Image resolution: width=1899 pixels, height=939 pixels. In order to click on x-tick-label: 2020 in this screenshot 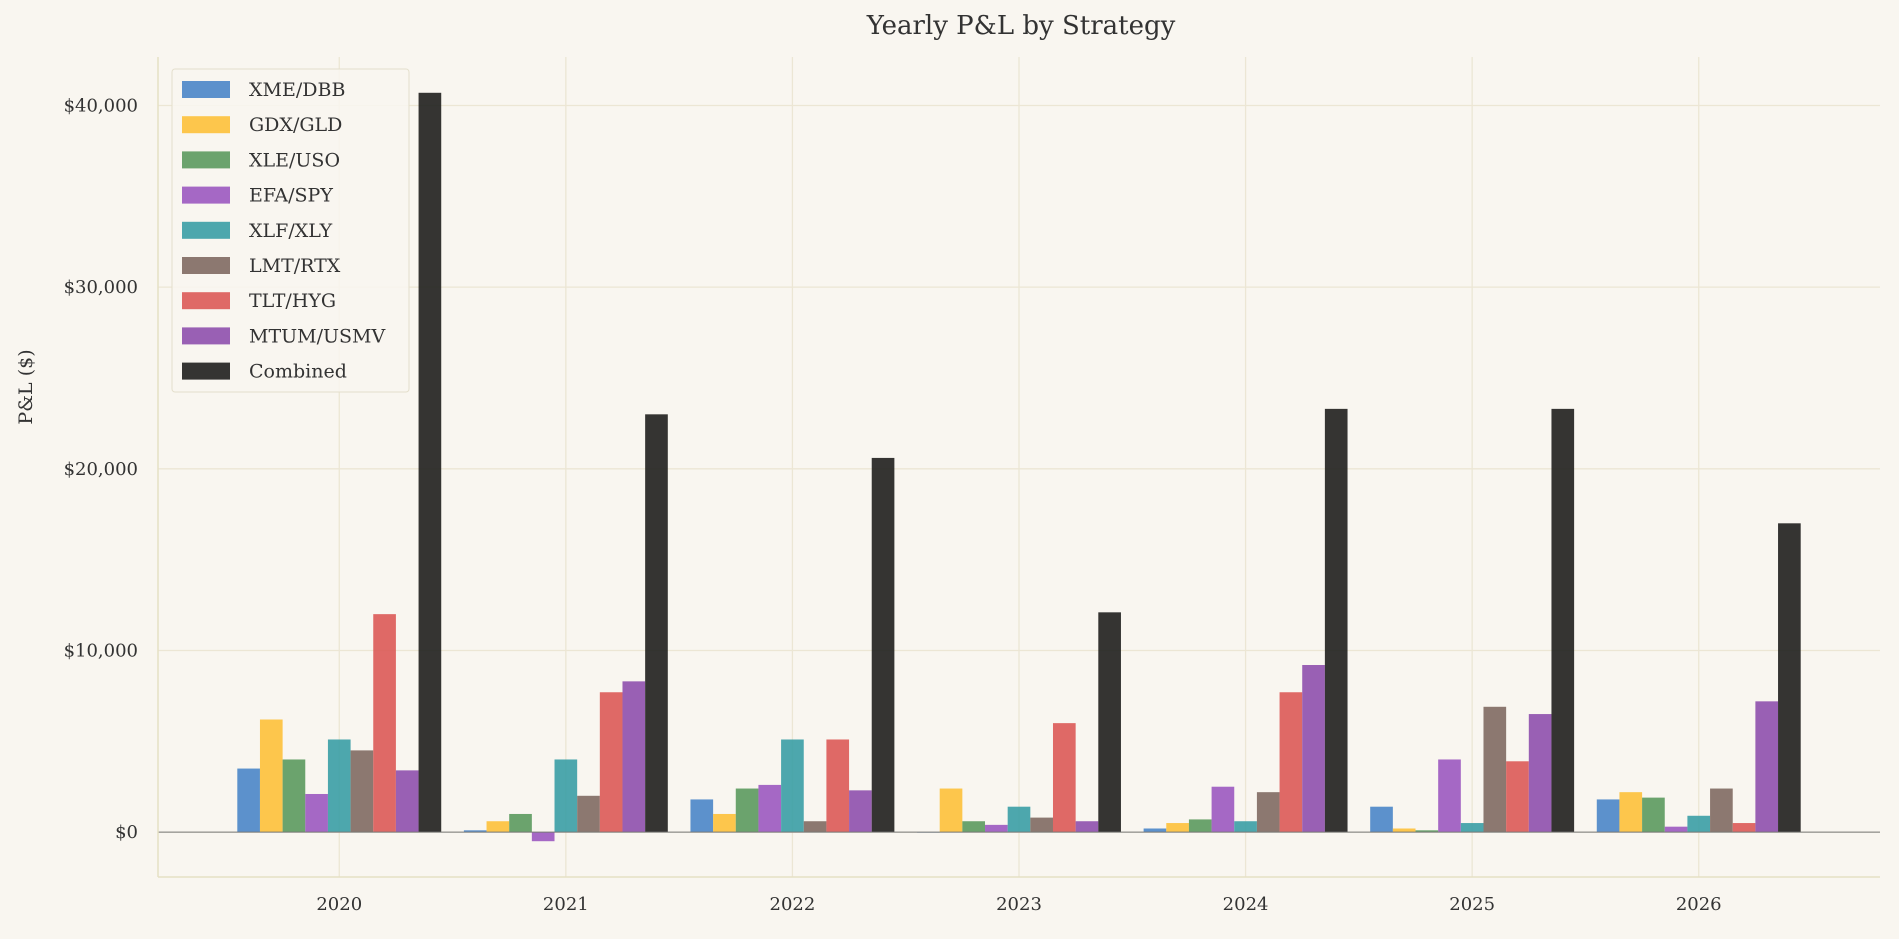, I will do `click(339, 904)`.